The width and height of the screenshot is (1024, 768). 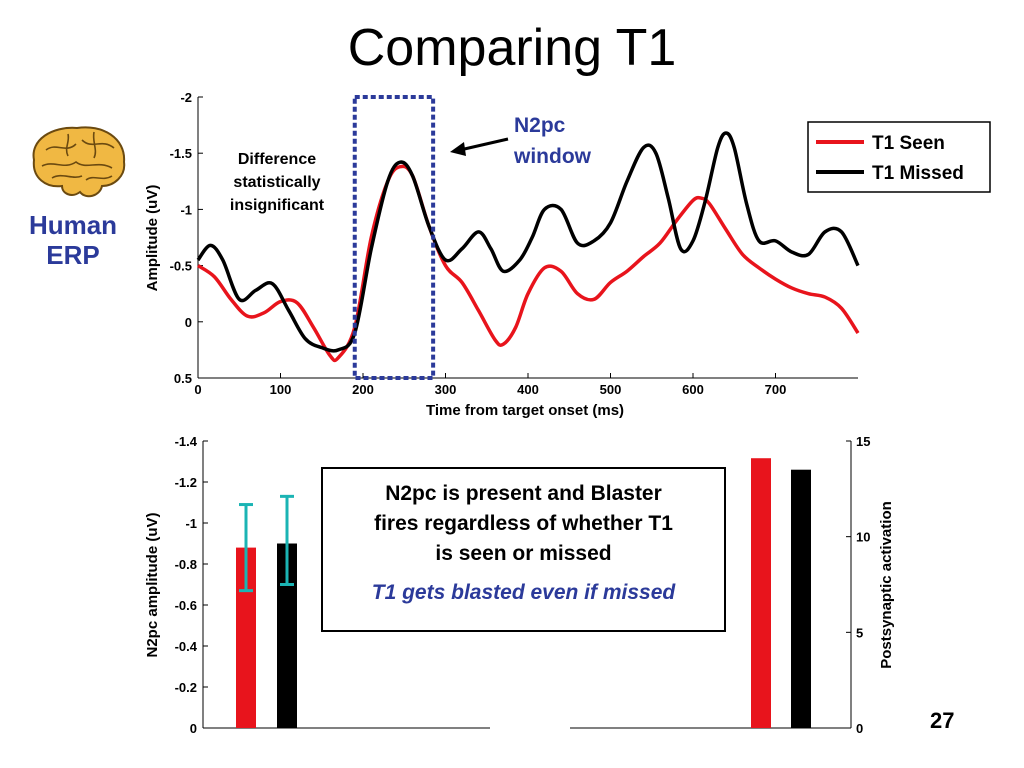 I want to click on side-label-line2: ERP, so click(x=73, y=255).